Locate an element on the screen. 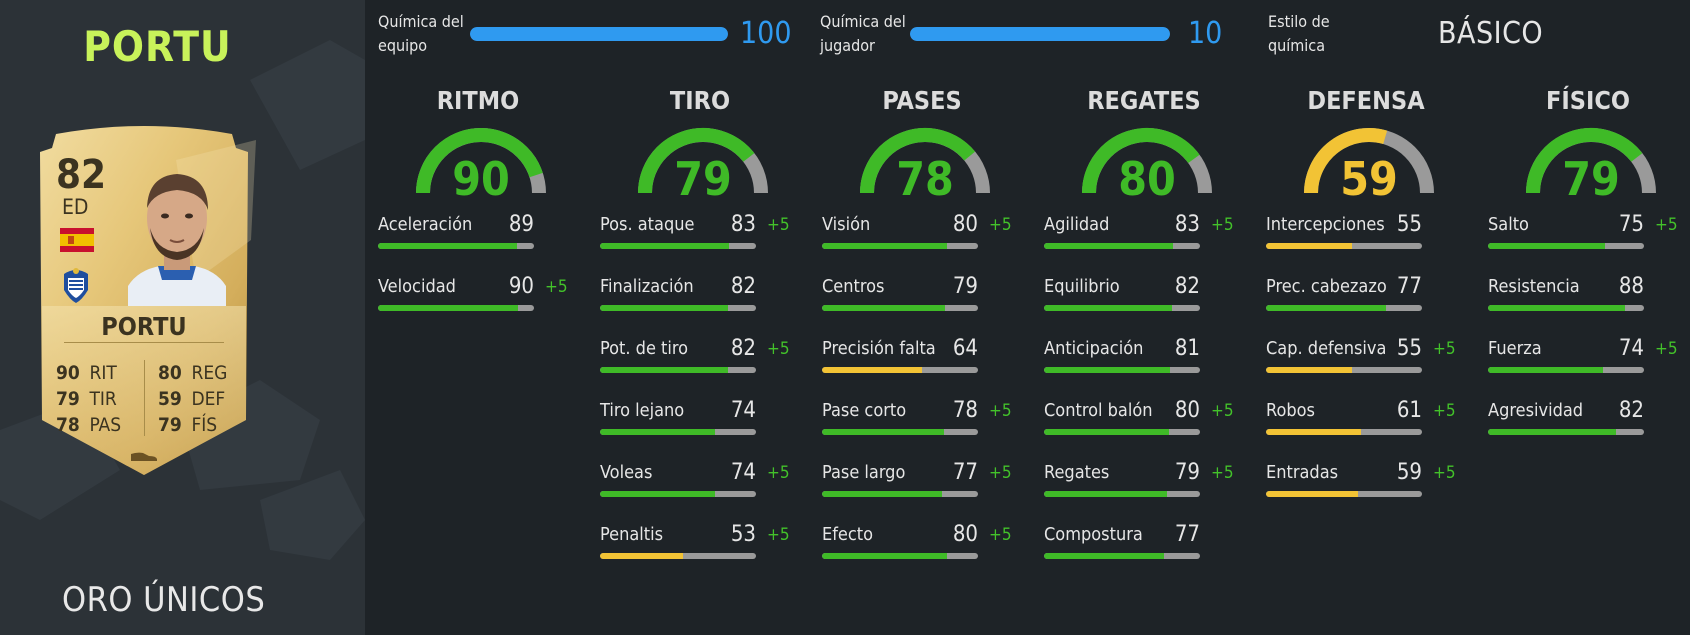 The width and height of the screenshot is (1690, 635). card-stat-def: 59 DEF is located at coordinates (192, 399).